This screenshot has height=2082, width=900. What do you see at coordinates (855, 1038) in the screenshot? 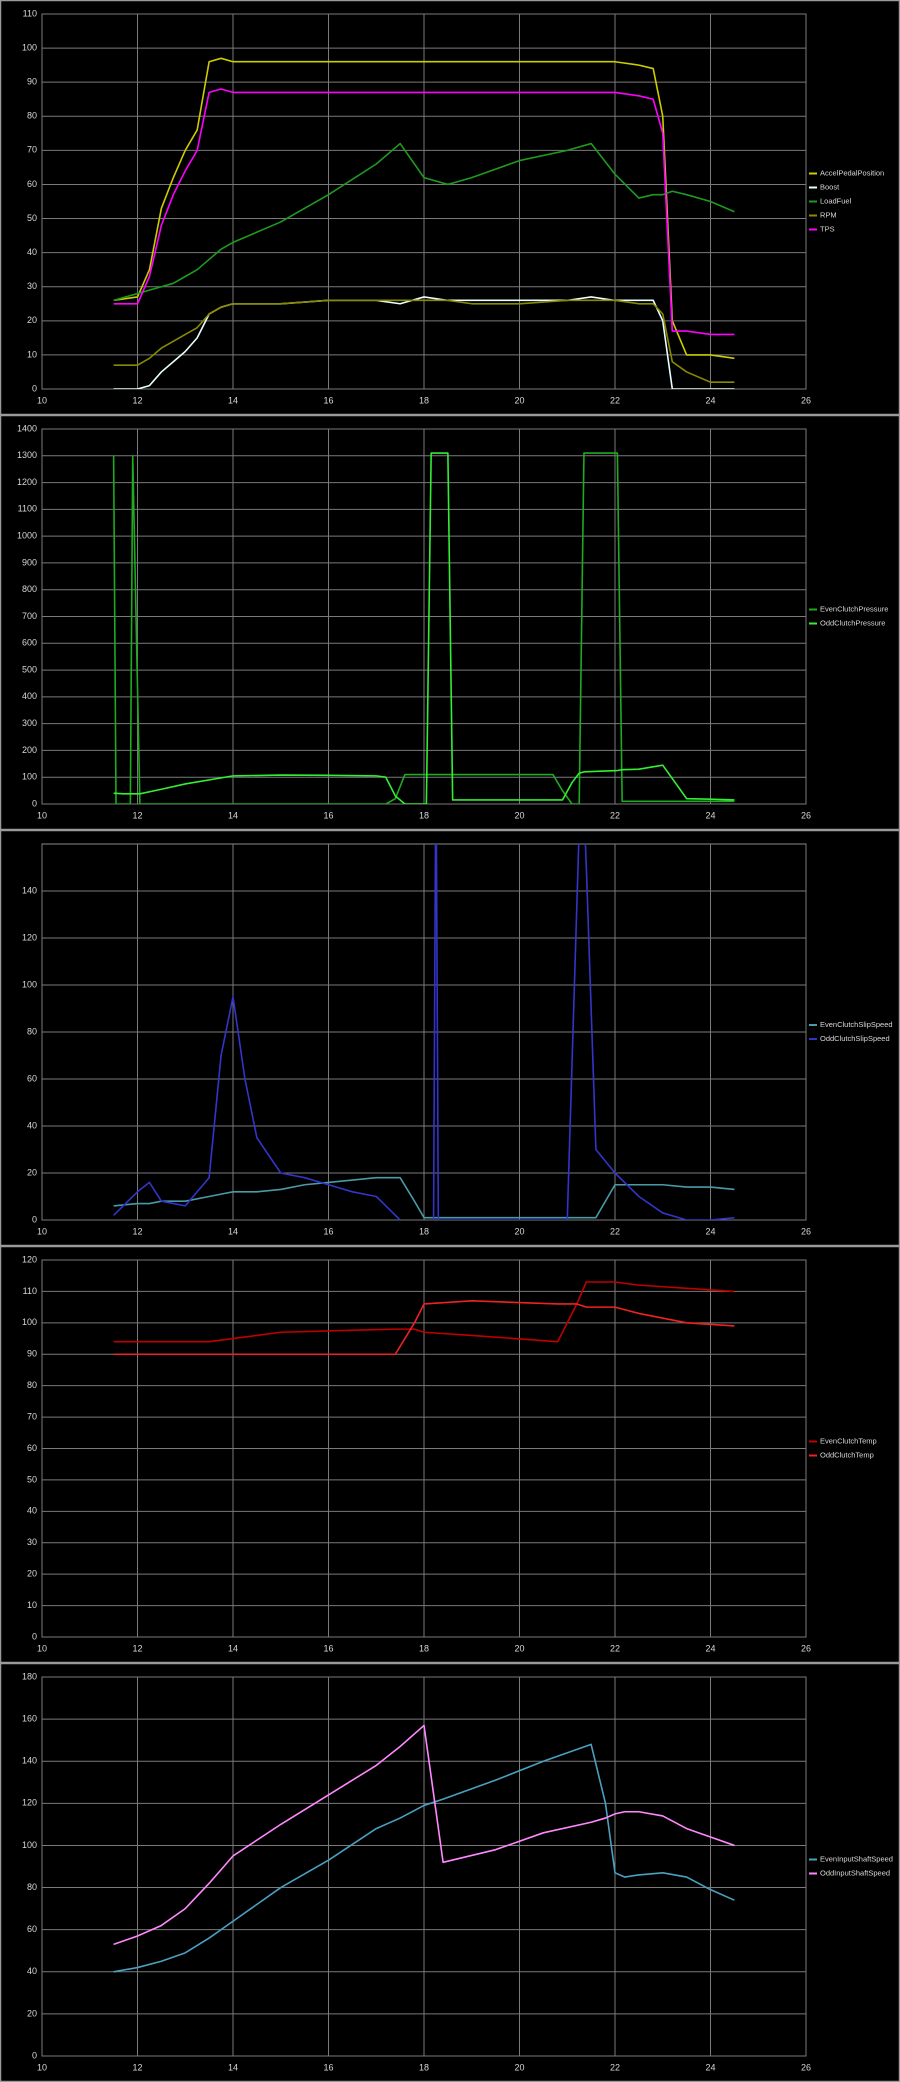
I see `legend-label: OddClutchSlipSpeed` at bounding box center [855, 1038].